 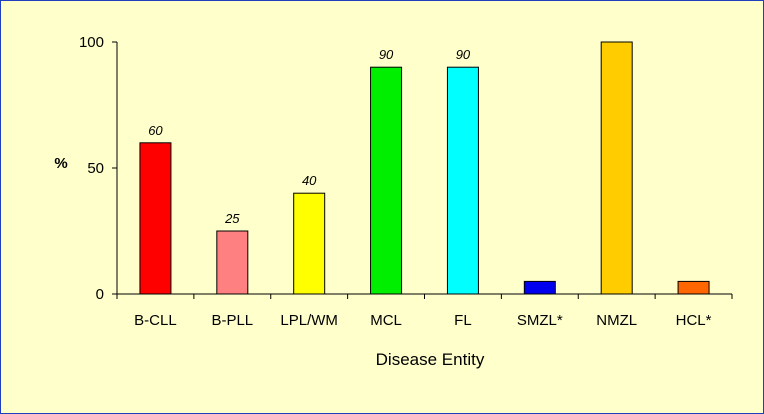 What do you see at coordinates (430, 359) in the screenshot?
I see `x-axis-label: Disease Entity` at bounding box center [430, 359].